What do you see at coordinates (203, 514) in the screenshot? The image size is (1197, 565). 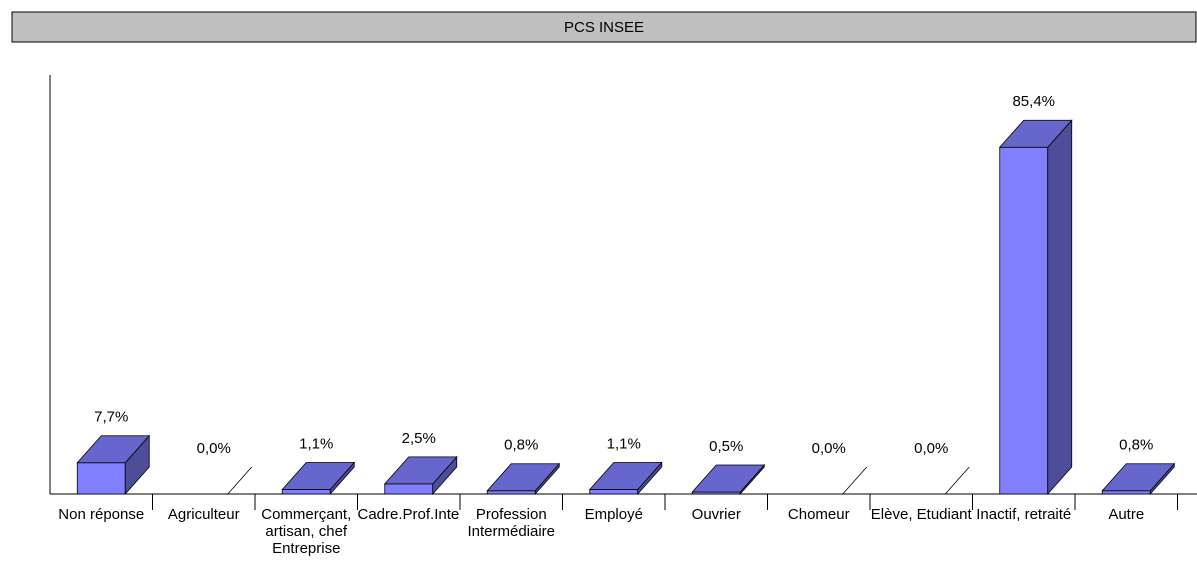 I see `x-tick-label: Agriculteur` at bounding box center [203, 514].